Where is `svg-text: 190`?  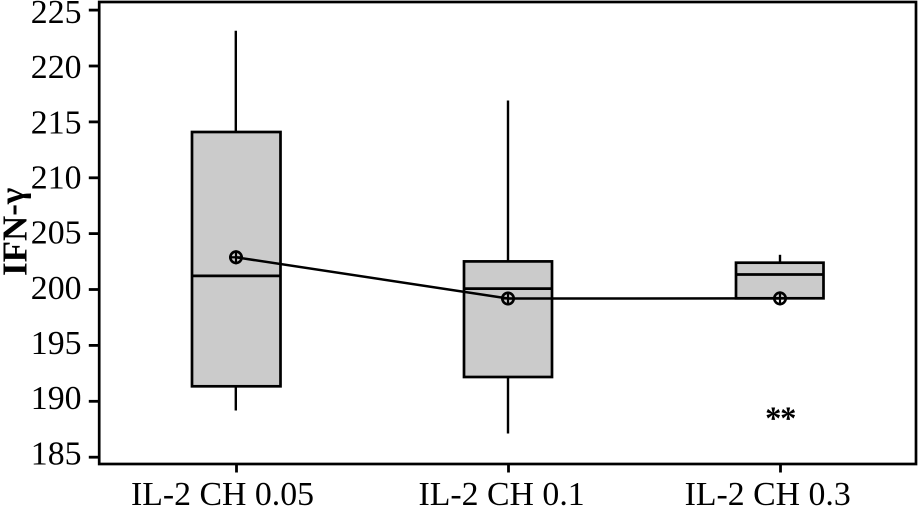 svg-text: 190 is located at coordinates (56, 398).